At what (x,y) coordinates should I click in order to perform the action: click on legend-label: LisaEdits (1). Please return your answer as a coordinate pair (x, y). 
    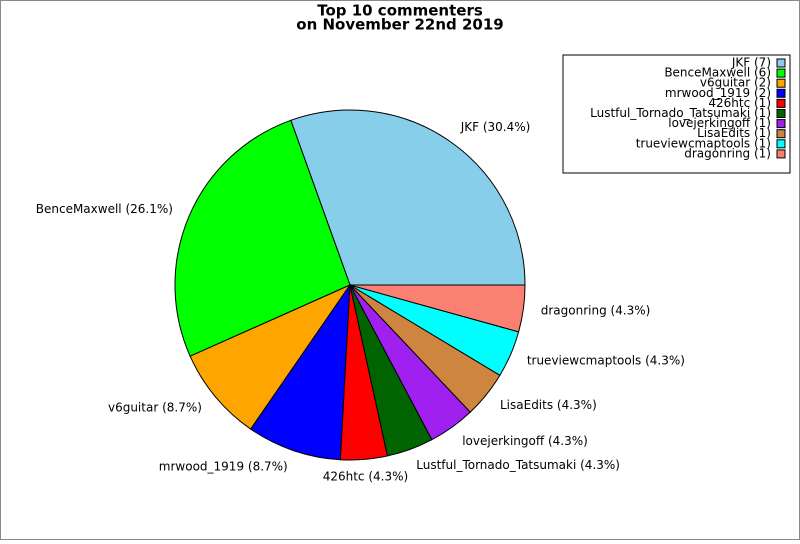
    Looking at the image, I should click on (734, 133).